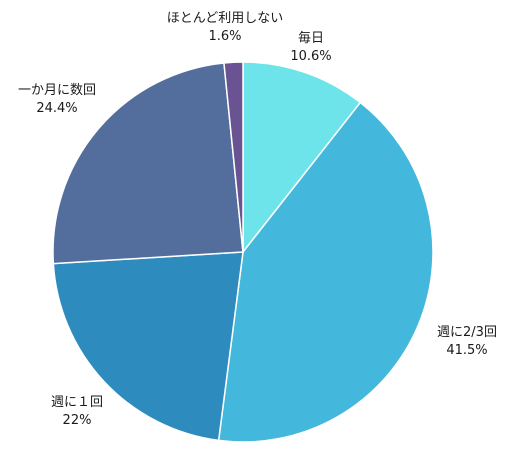 The width and height of the screenshot is (508, 458). I want to click on slice-category-label: 週に１回, so click(77, 402).